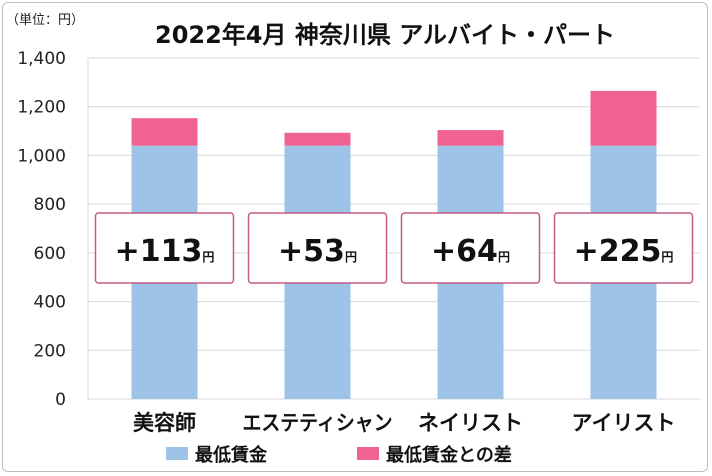 The width and height of the screenshot is (712, 476). What do you see at coordinates (50, 205) in the screenshot?
I see `y-tick-label: 800` at bounding box center [50, 205].